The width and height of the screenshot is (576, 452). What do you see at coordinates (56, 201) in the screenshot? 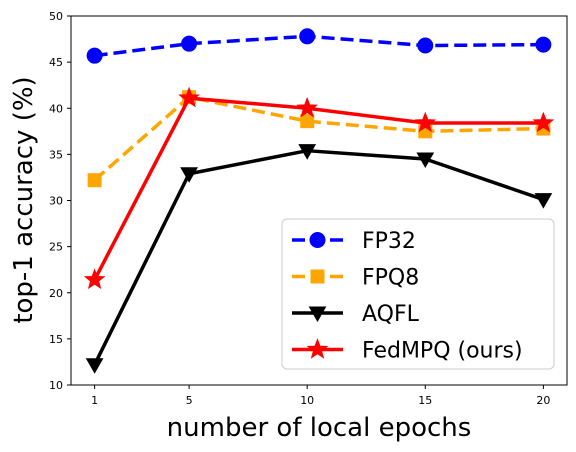
I see `y-tick-label: 30` at bounding box center [56, 201].